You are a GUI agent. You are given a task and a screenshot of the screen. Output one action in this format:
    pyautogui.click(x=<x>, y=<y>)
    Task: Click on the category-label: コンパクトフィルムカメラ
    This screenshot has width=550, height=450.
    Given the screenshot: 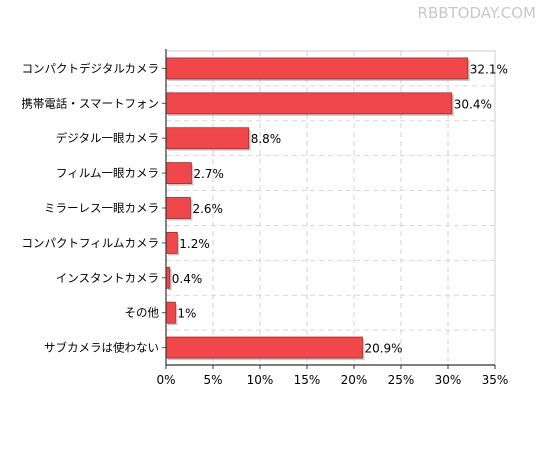 What is the action you would take?
    pyautogui.click(x=90, y=243)
    